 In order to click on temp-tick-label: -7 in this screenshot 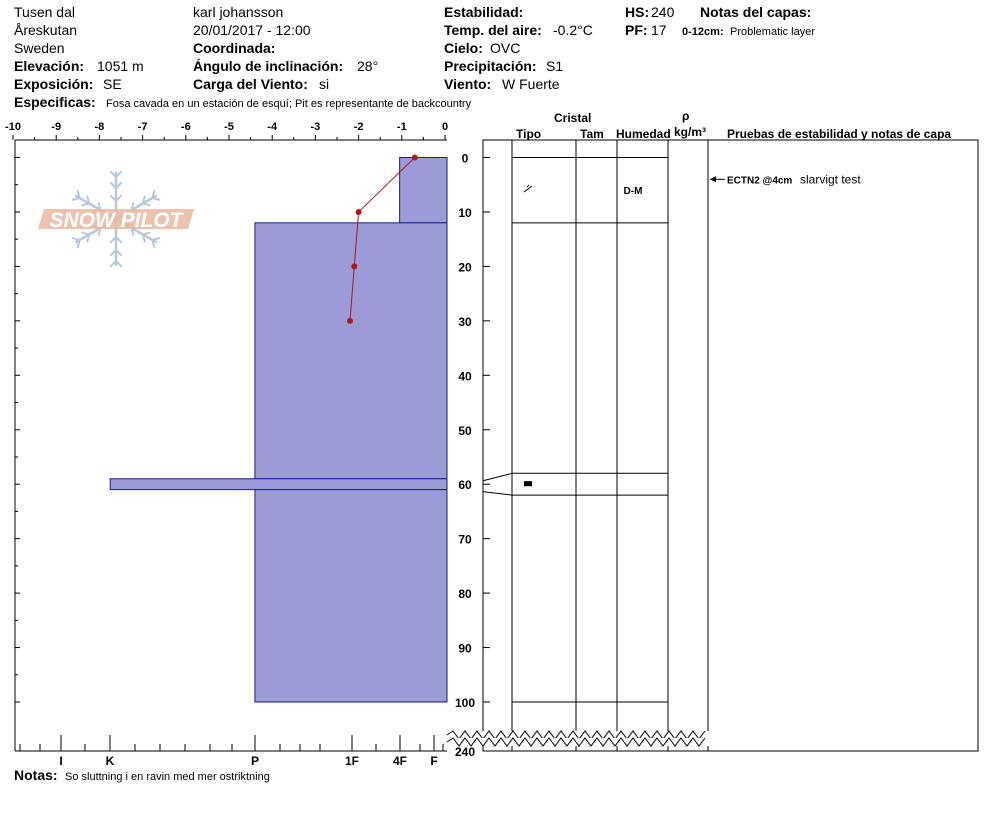, I will do `click(143, 127)`.